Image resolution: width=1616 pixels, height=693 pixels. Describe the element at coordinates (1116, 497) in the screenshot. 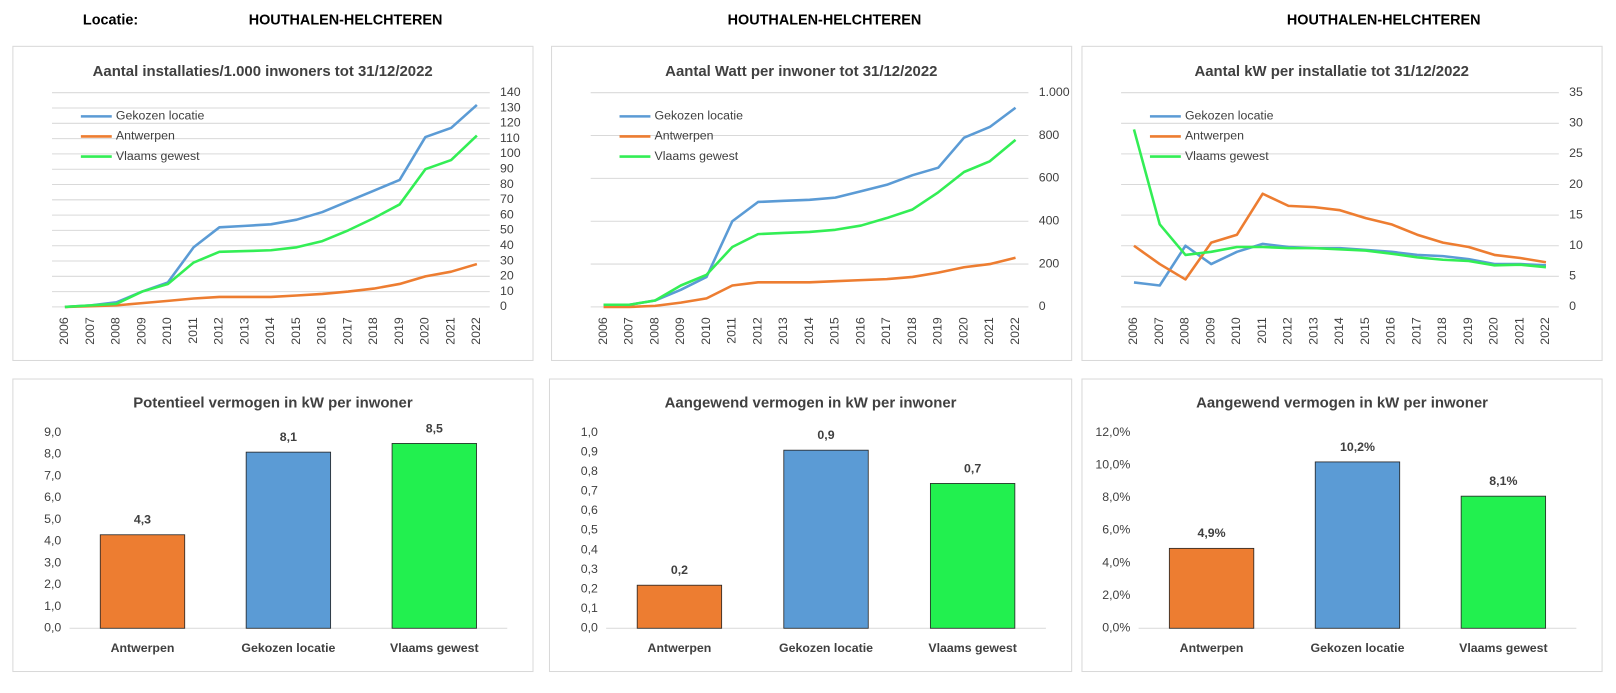

I see `y-tick-label: 8,0%` at that location.